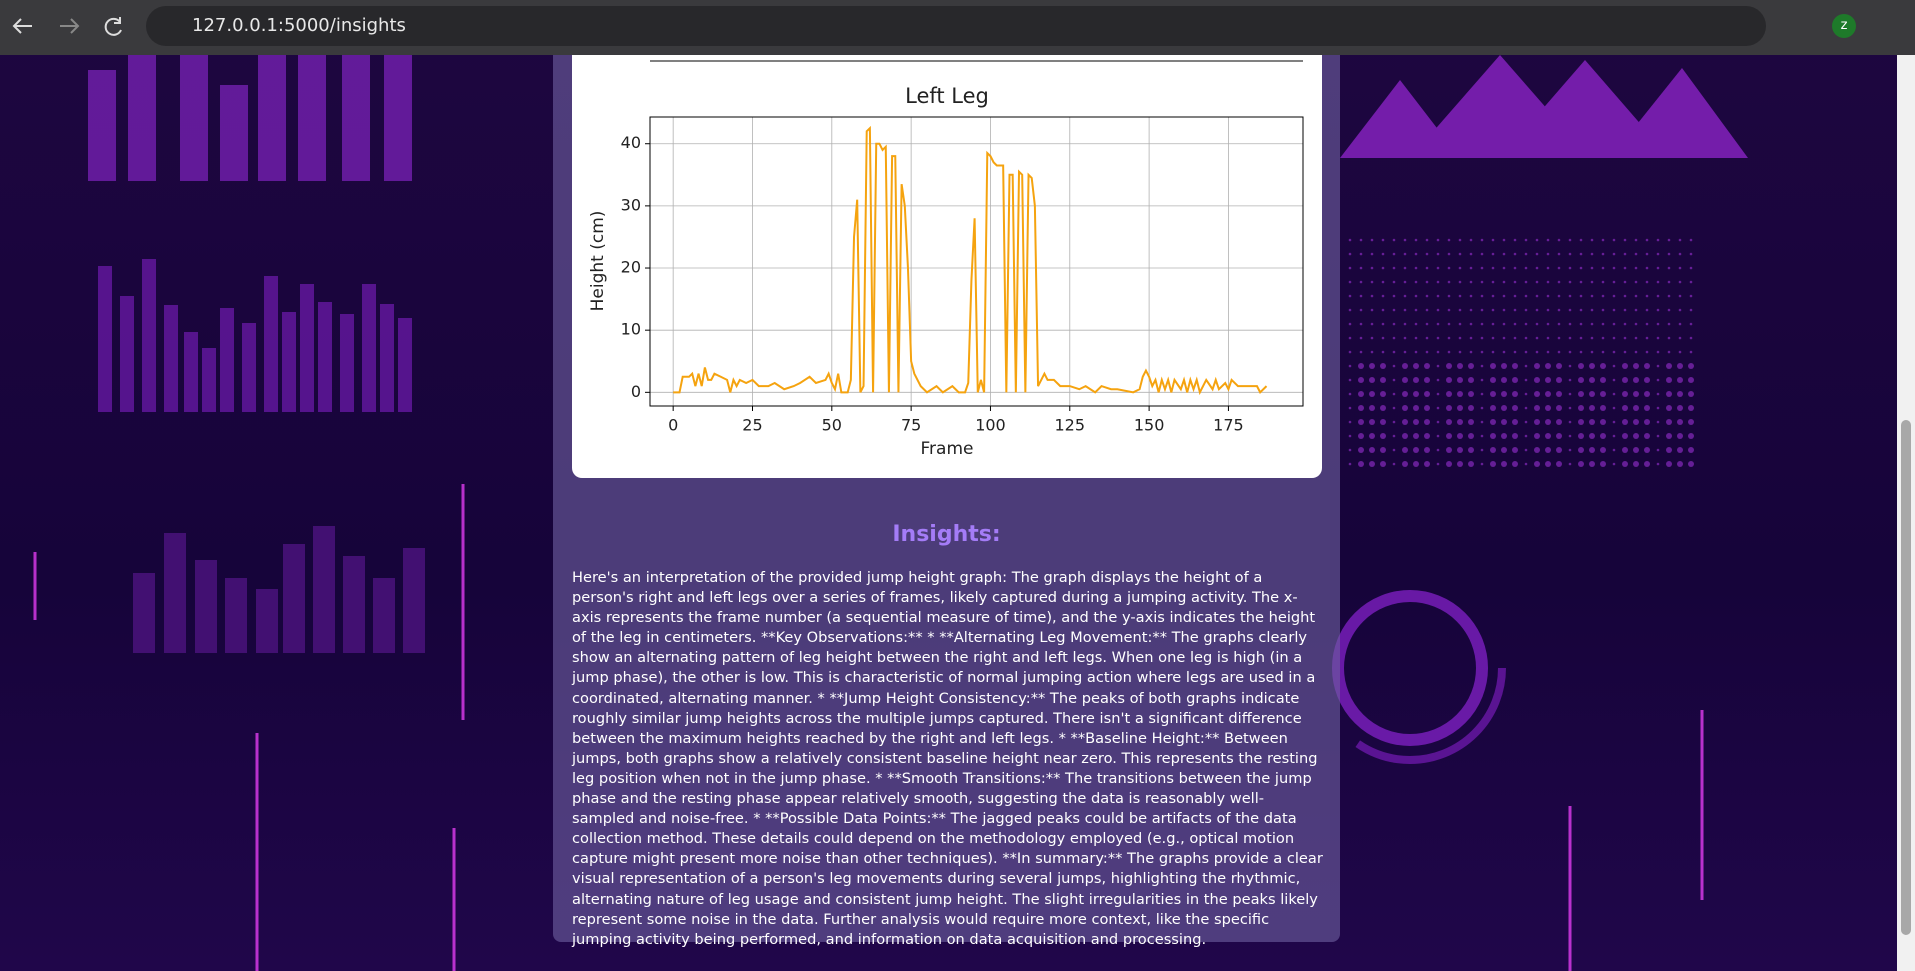 Image resolution: width=1915 pixels, height=971 pixels. I want to click on browser-toolbar: 127.0.0.1:5000/insights z, so click(957, 27).